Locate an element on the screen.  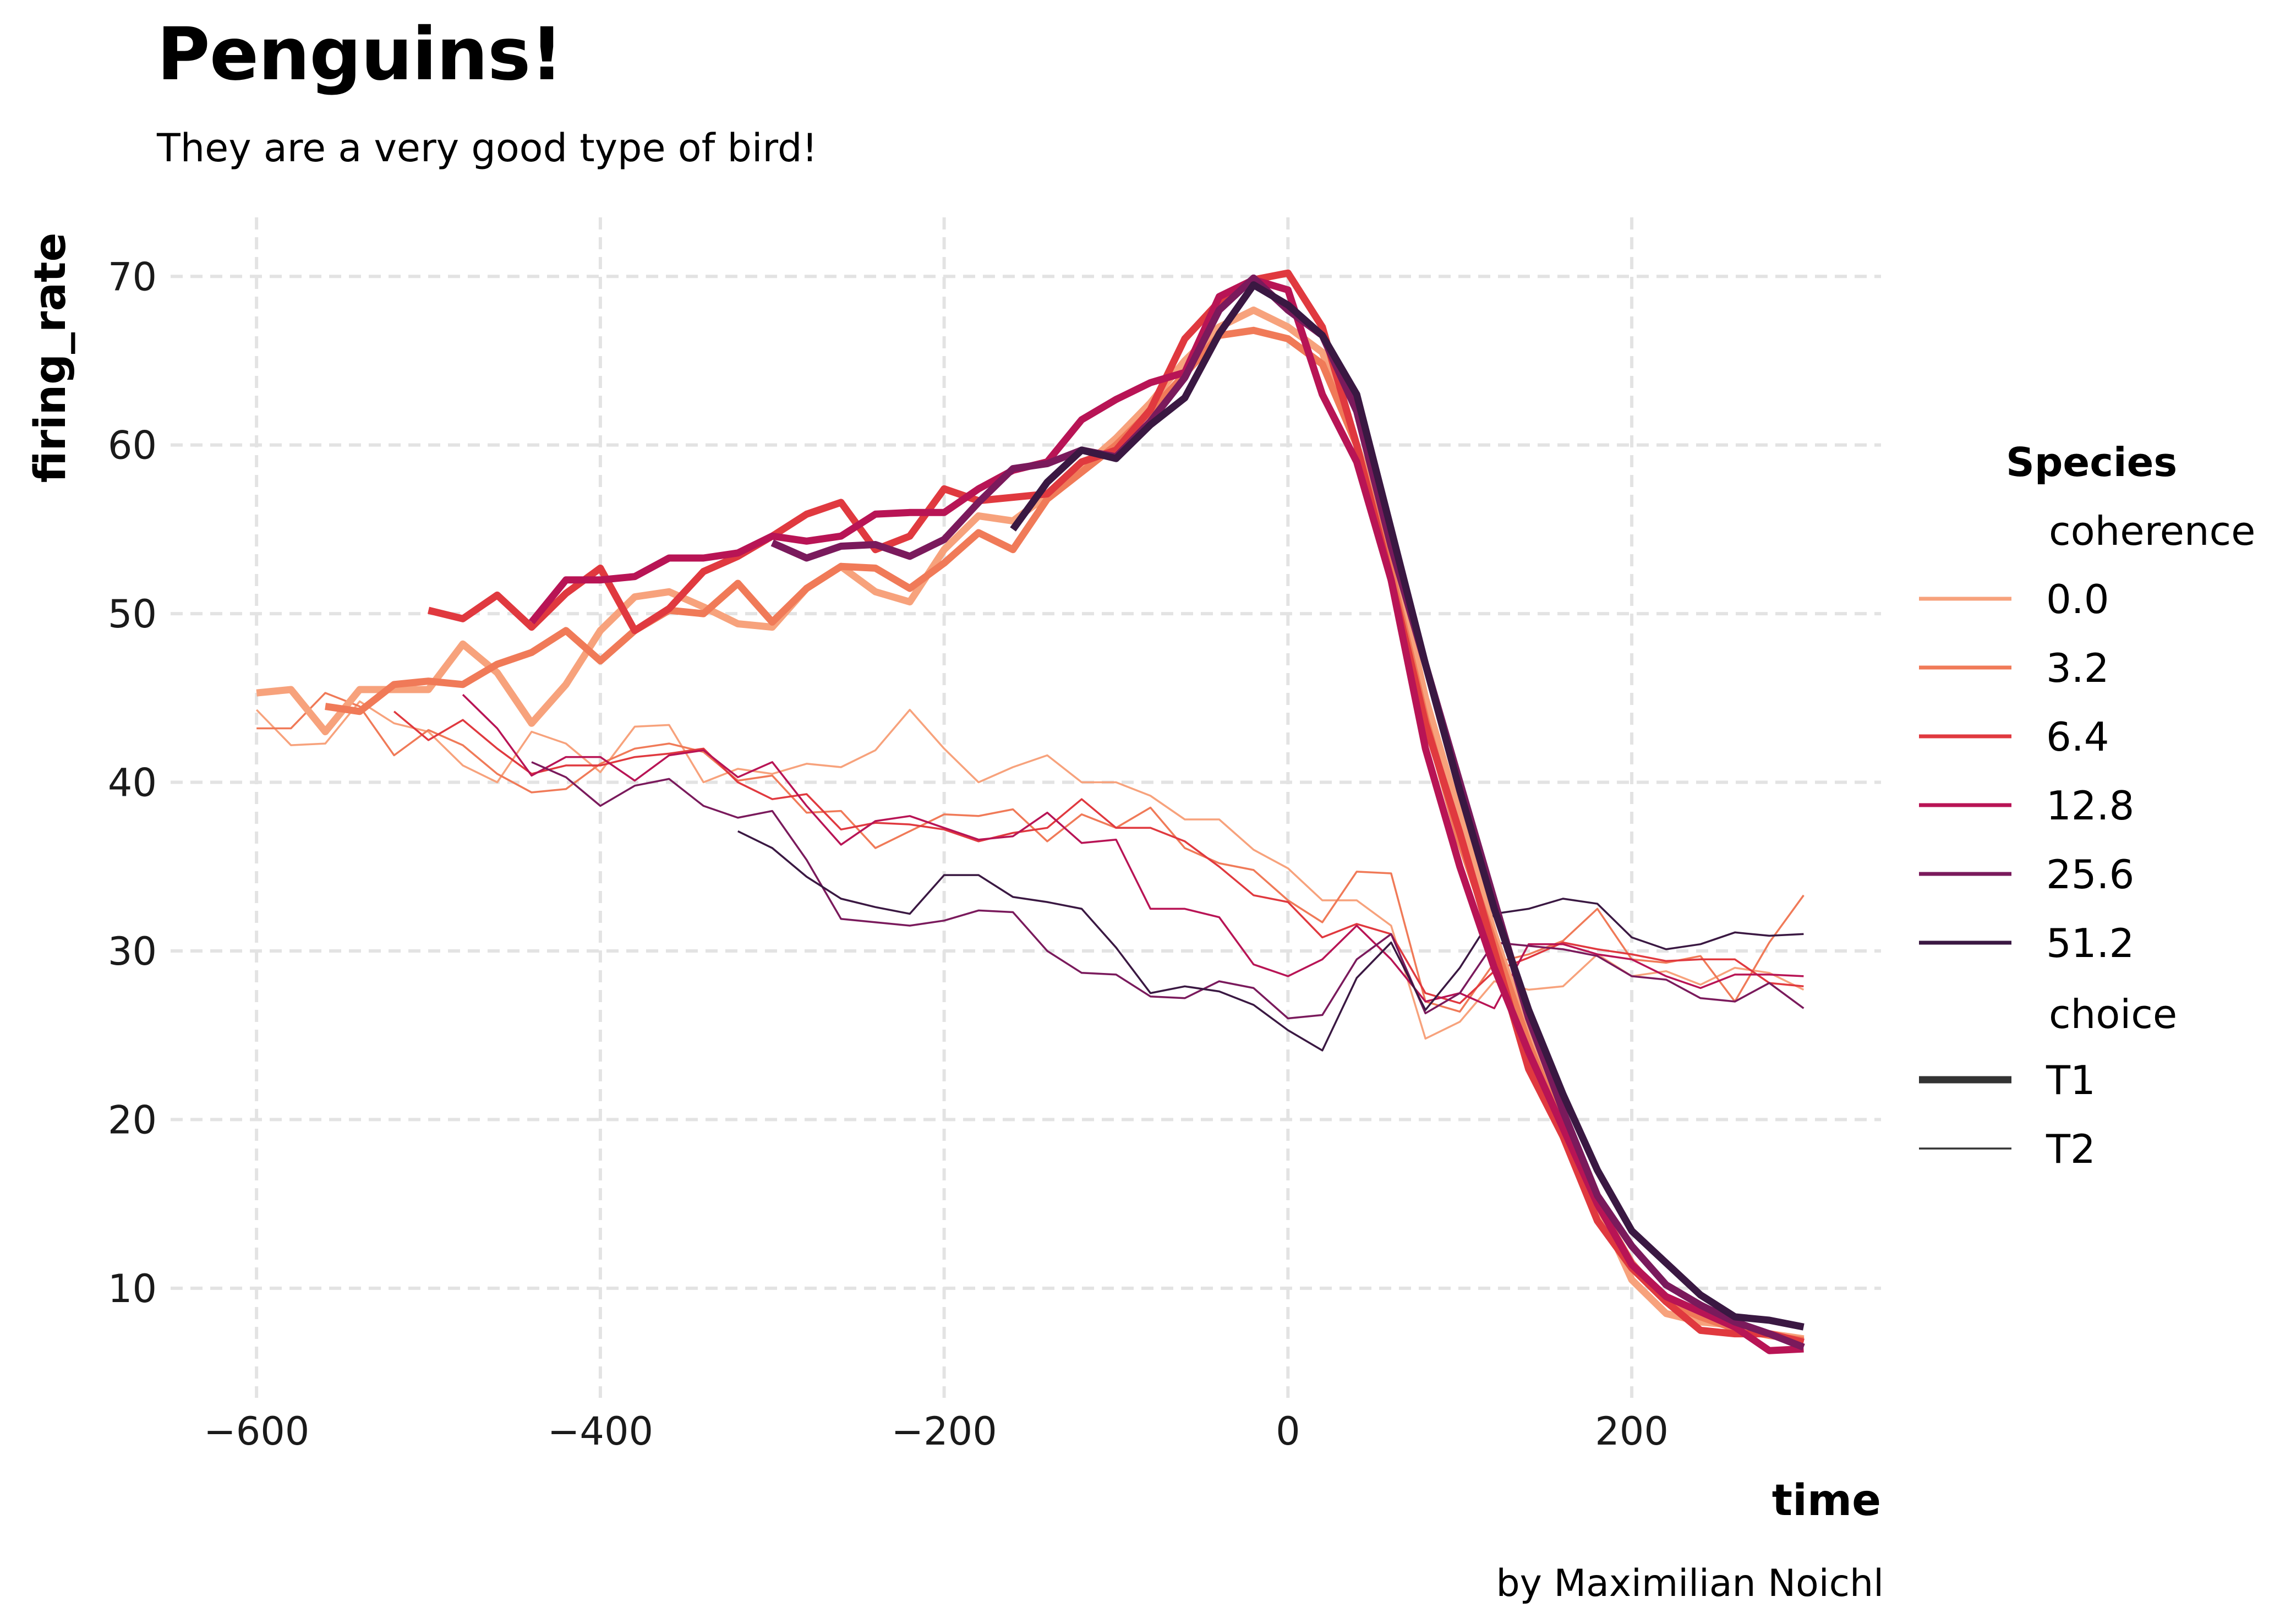
x-tick-label: −400 is located at coordinates (600, 1432).